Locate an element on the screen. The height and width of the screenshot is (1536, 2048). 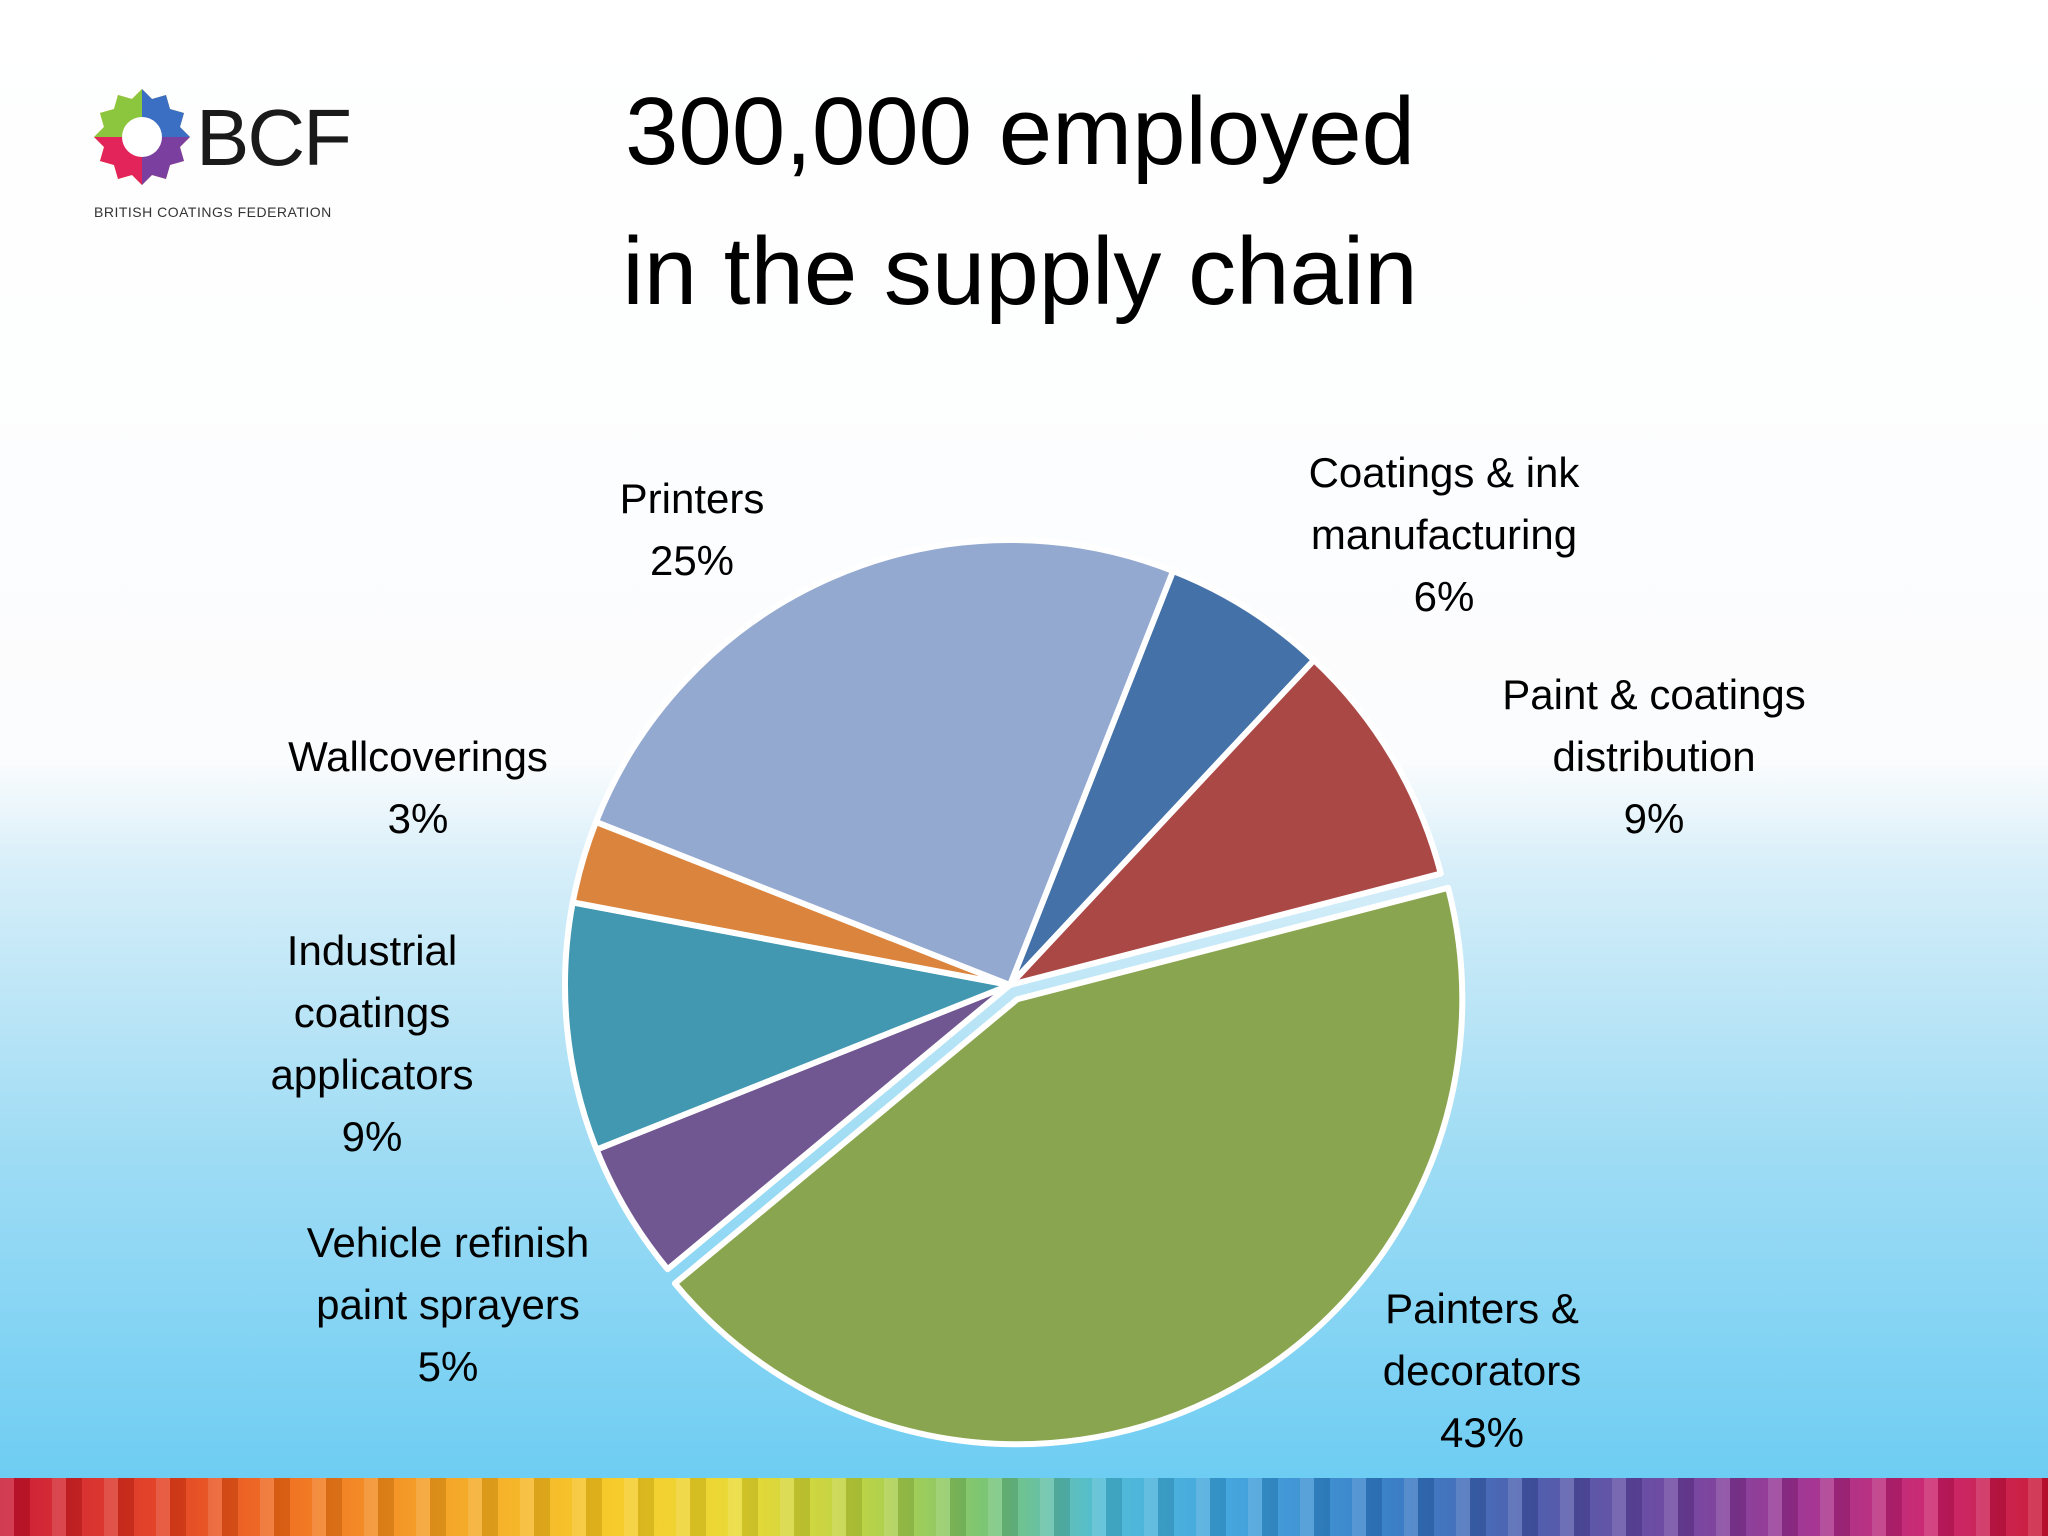
data-label-coatings-ink-manufacturing: Coatings & ink manufacturing 6% is located at coordinates (1444, 535).